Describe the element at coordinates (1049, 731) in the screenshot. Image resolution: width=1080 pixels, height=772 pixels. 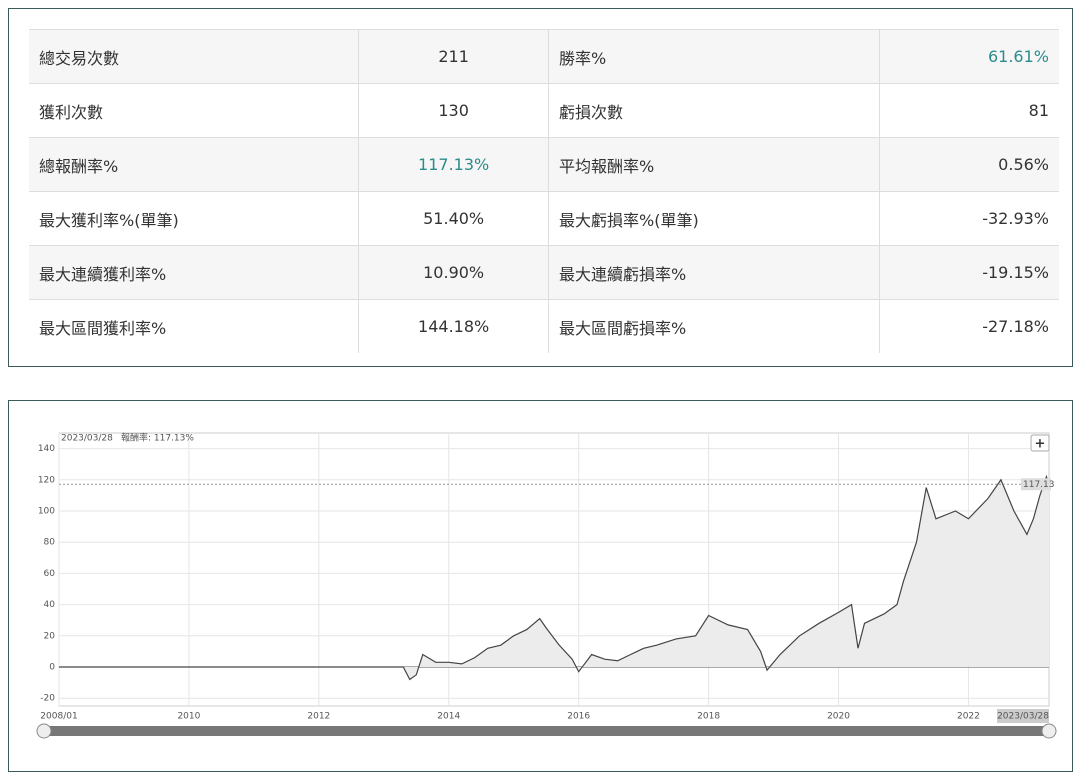
I see `nav-right` at that location.